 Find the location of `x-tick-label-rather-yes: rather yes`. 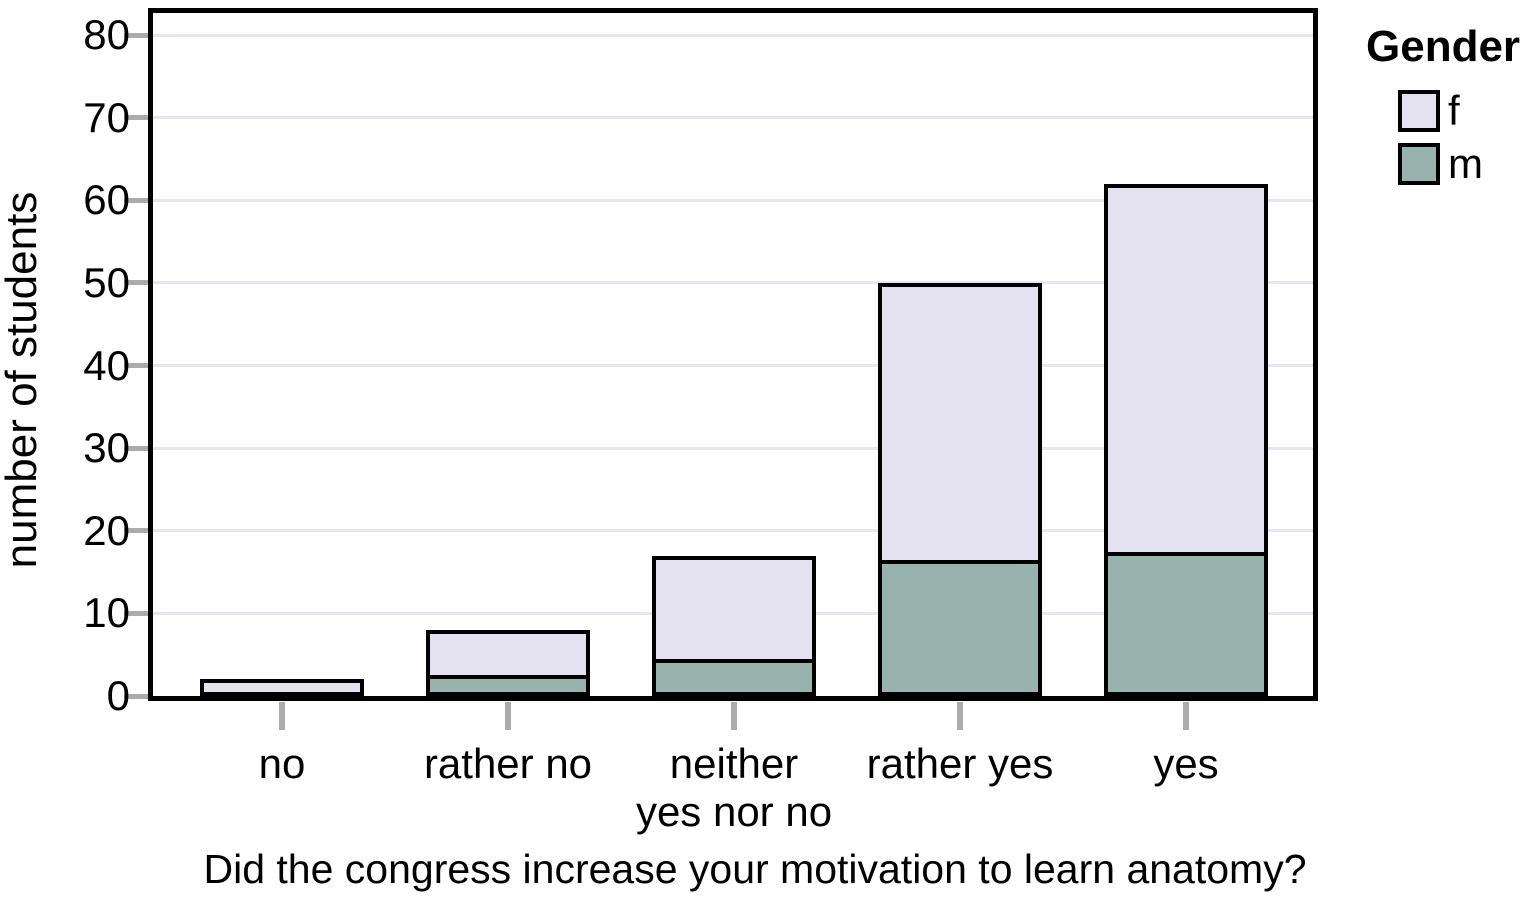

x-tick-label-rather-yes: rather yes is located at coordinates (960, 763).